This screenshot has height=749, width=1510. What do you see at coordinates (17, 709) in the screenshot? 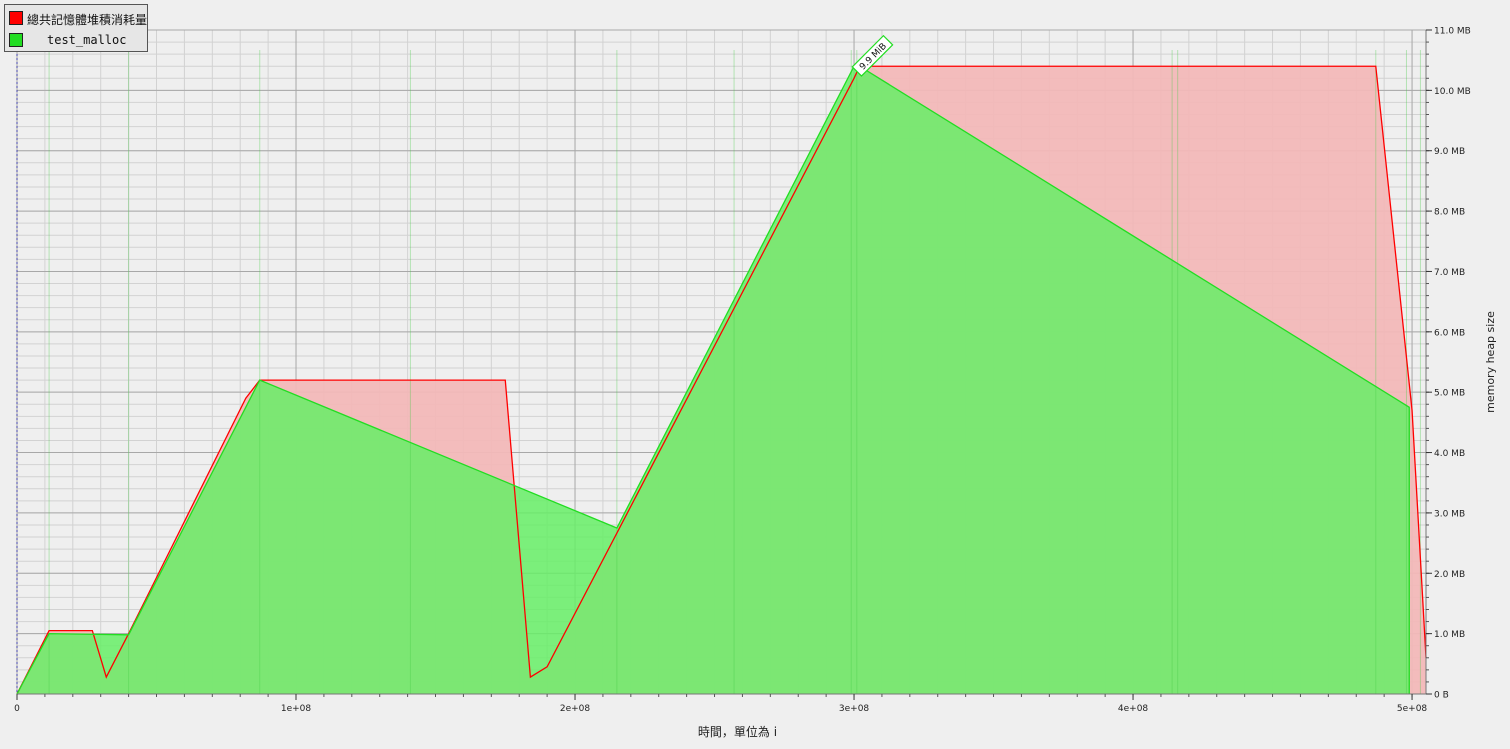
I see `x-tick-label: 0` at bounding box center [17, 709].